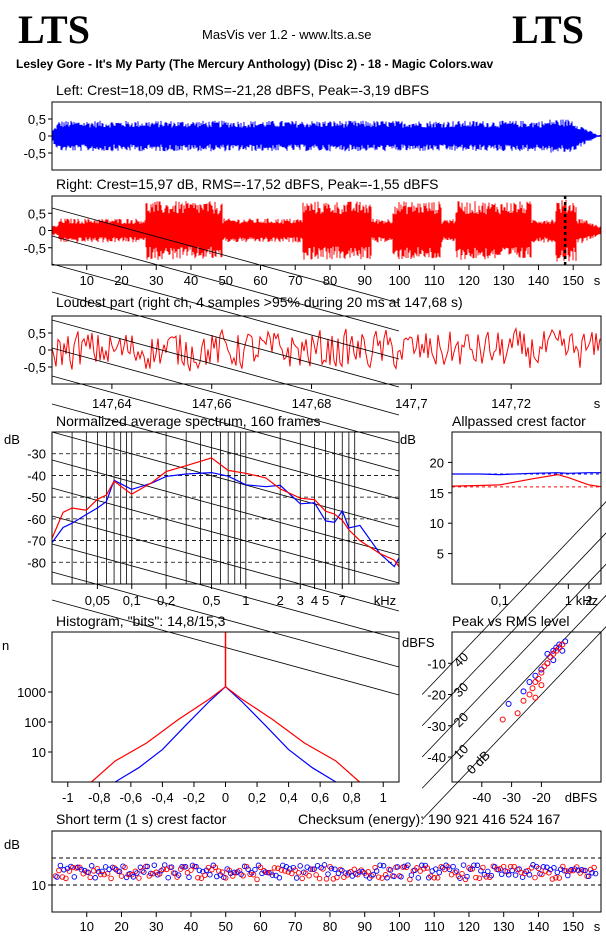 The width and height of the screenshot is (606, 946). Describe the element at coordinates (526, 474) in the screenshot. I see `allpass-series-left` at that location.